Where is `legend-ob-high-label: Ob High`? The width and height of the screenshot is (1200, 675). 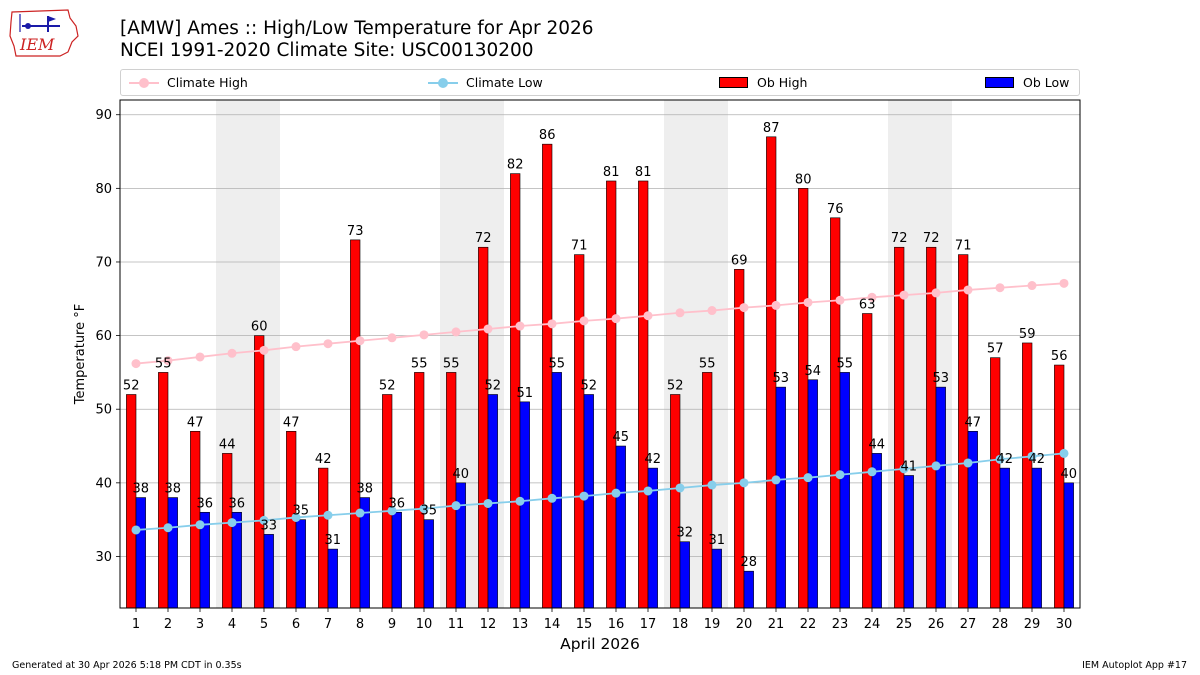 legend-ob-high-label: Ob High is located at coordinates (782, 82).